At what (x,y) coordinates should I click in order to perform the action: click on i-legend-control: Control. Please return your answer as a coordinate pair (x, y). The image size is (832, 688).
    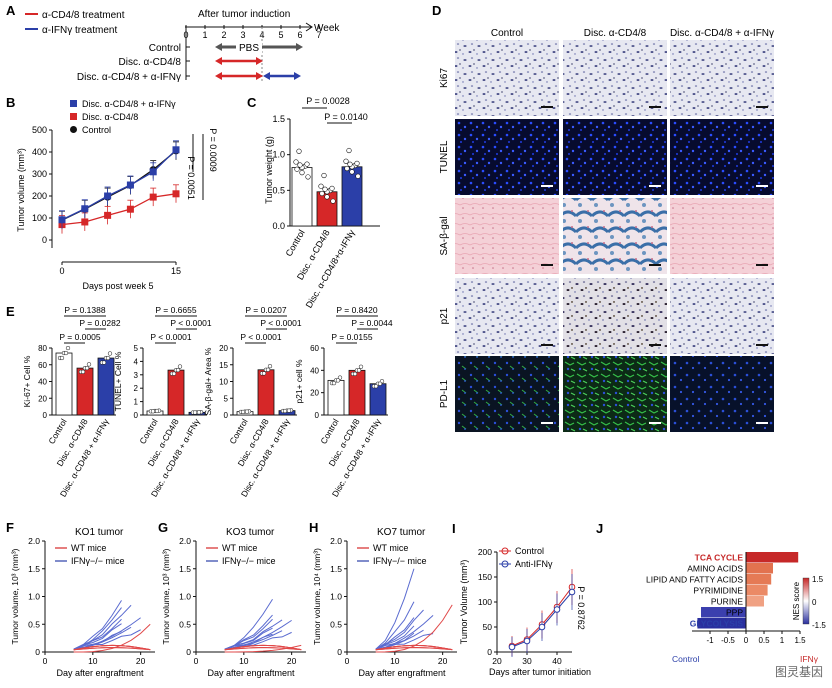
    Looking at the image, I should click on (529, 551).